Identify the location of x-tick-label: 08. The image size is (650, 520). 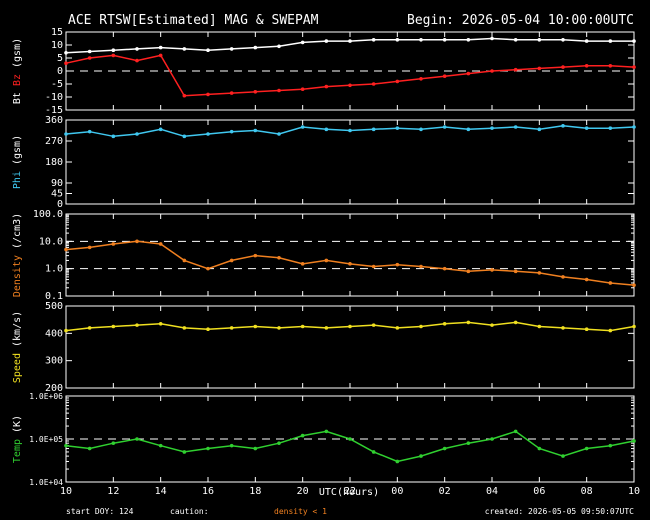
(587, 491).